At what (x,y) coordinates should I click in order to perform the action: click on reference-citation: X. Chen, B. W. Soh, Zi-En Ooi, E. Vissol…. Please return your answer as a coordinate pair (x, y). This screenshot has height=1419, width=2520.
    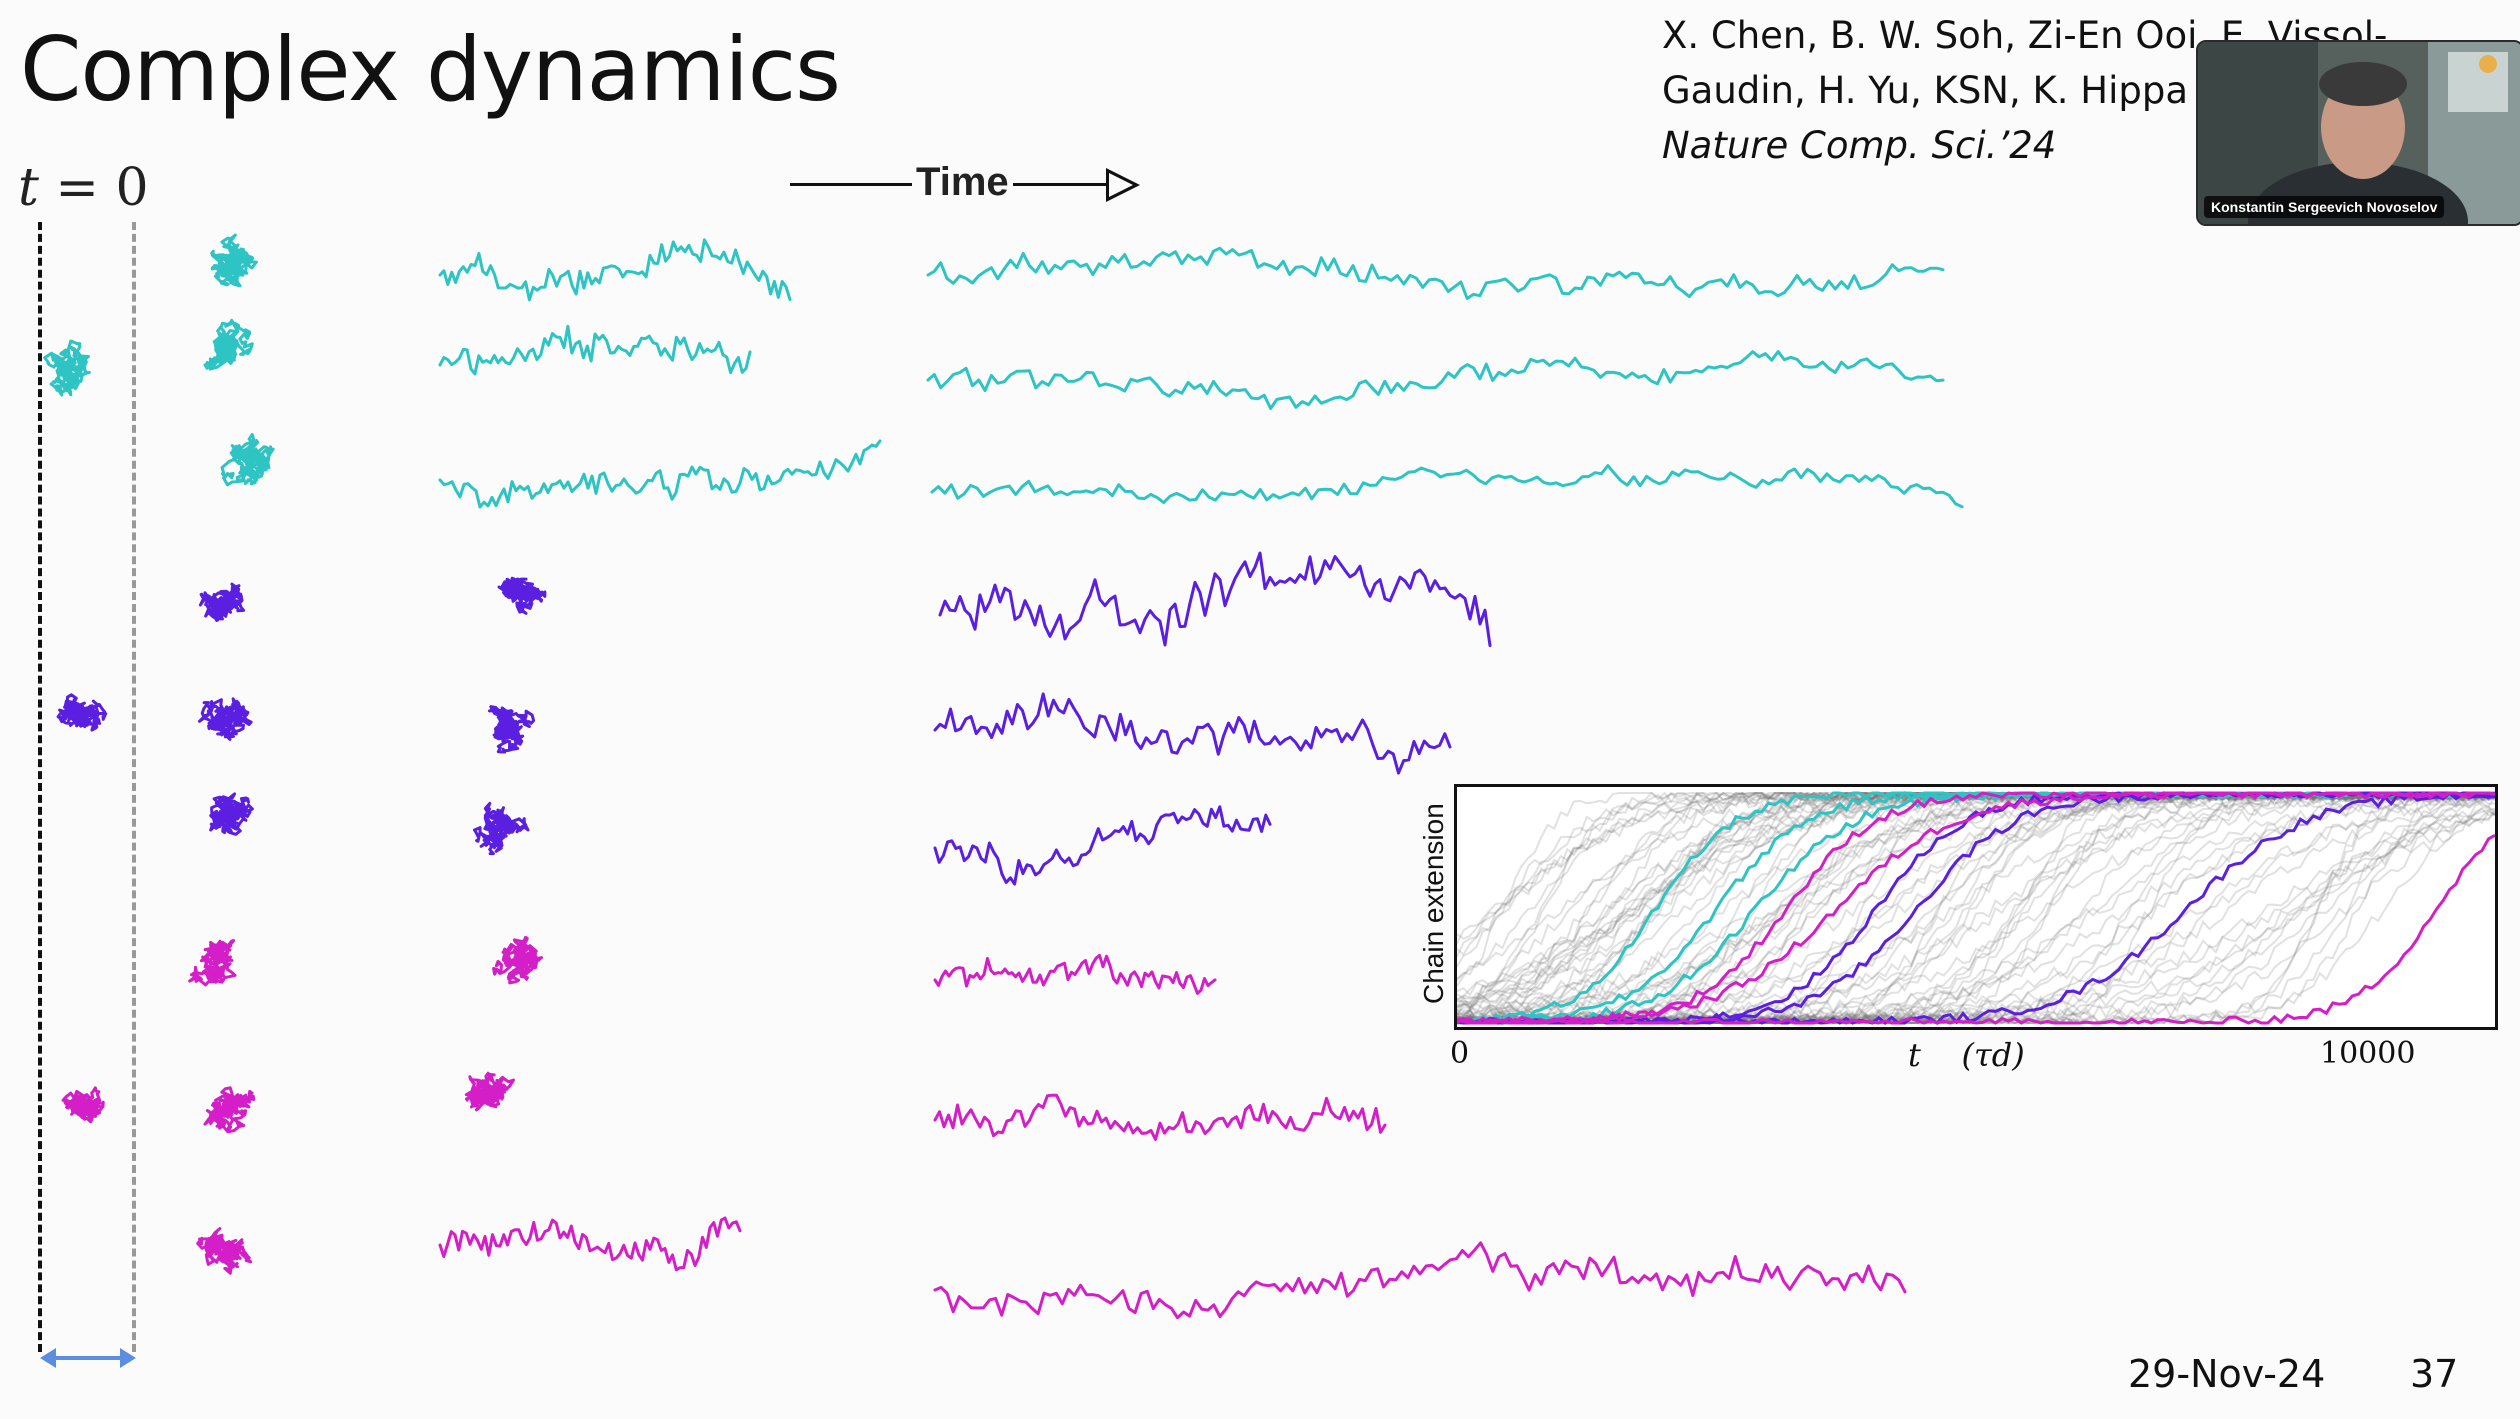
    Looking at the image, I should click on (2024, 90).